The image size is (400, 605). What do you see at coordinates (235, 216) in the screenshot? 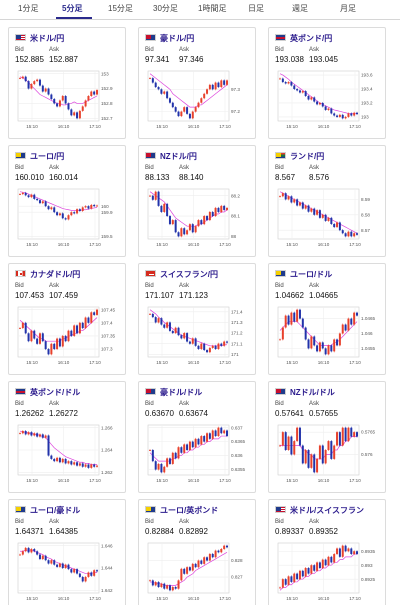
I see `y-tick-label: 88.1` at bounding box center [235, 216].